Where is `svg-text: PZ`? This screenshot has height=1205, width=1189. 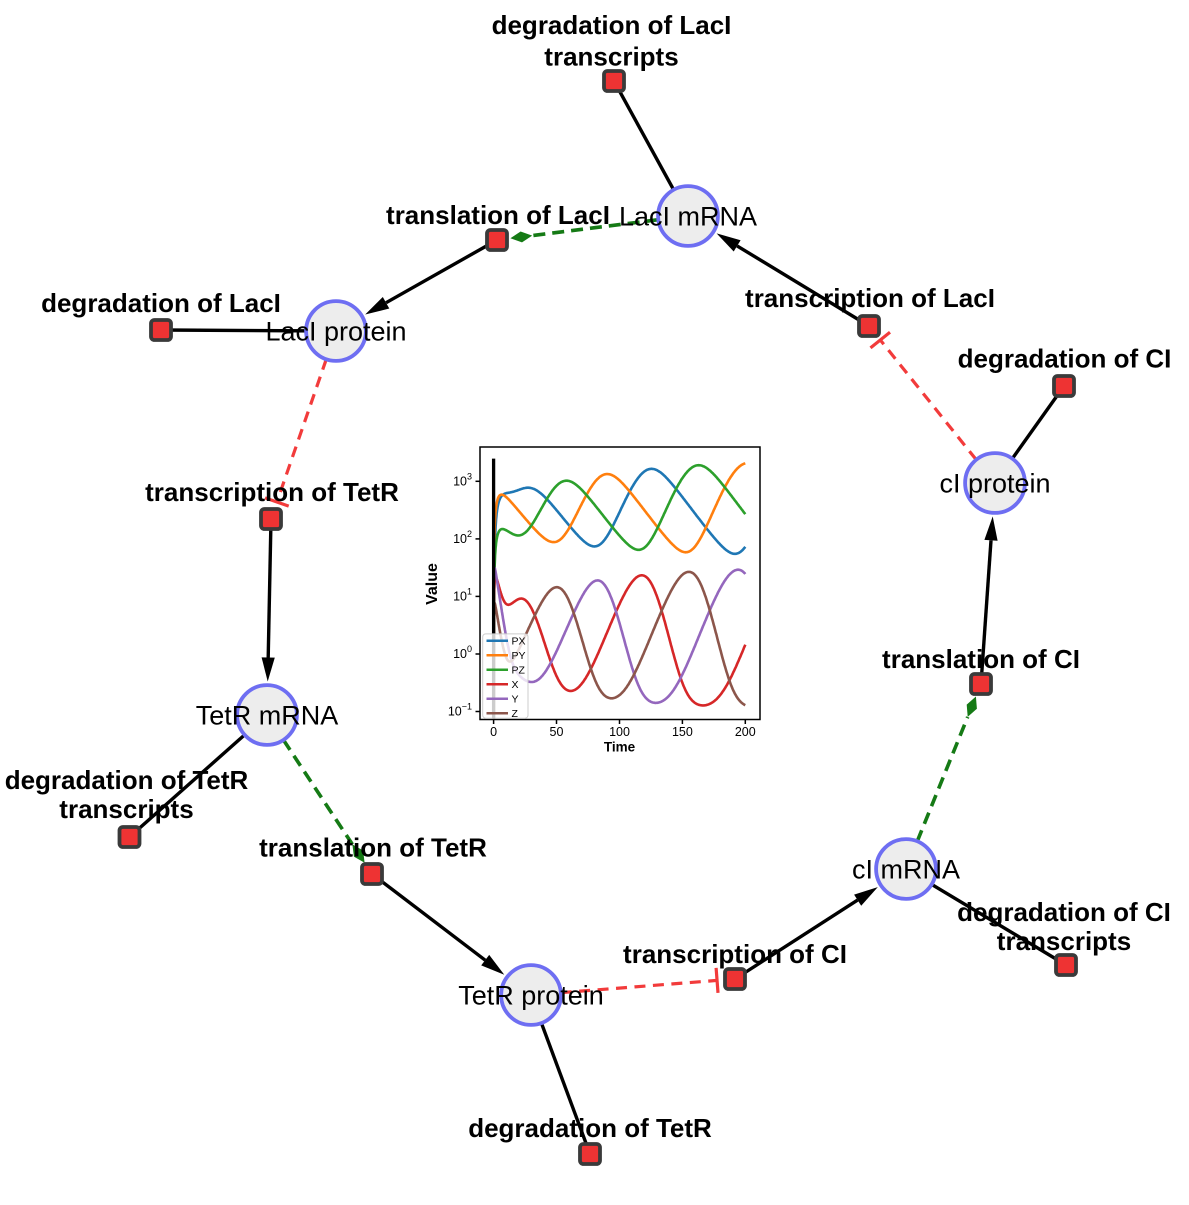 svg-text: PZ is located at coordinates (519, 670).